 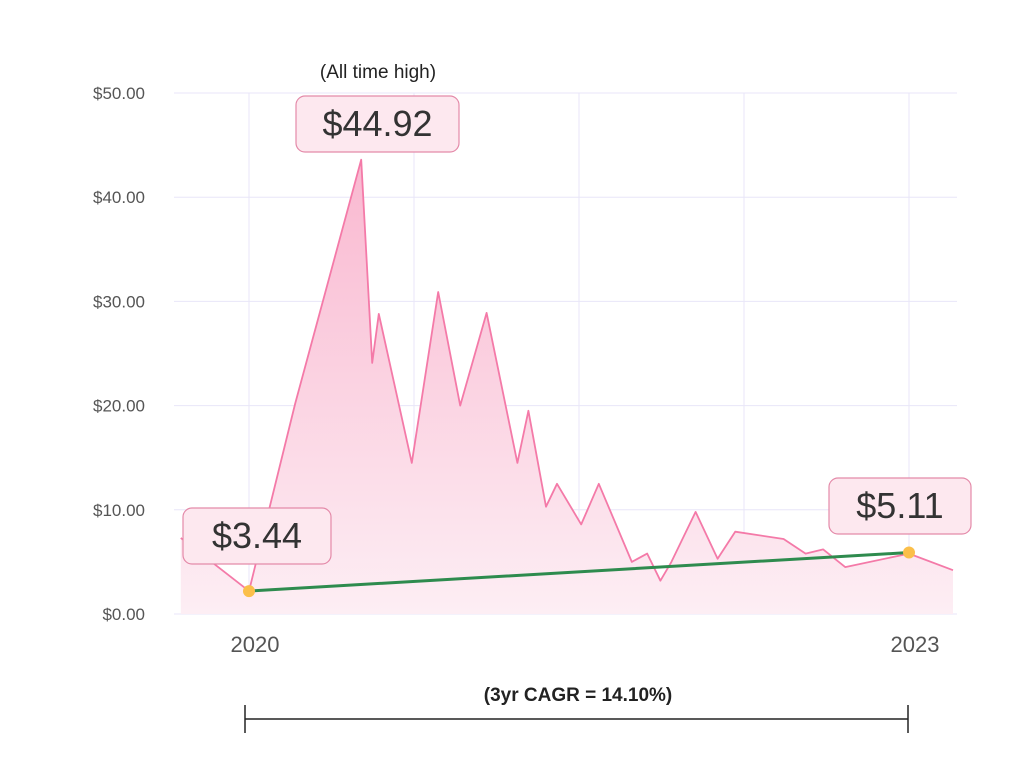 What do you see at coordinates (576, 719) in the screenshot?
I see `cagr-bracket` at bounding box center [576, 719].